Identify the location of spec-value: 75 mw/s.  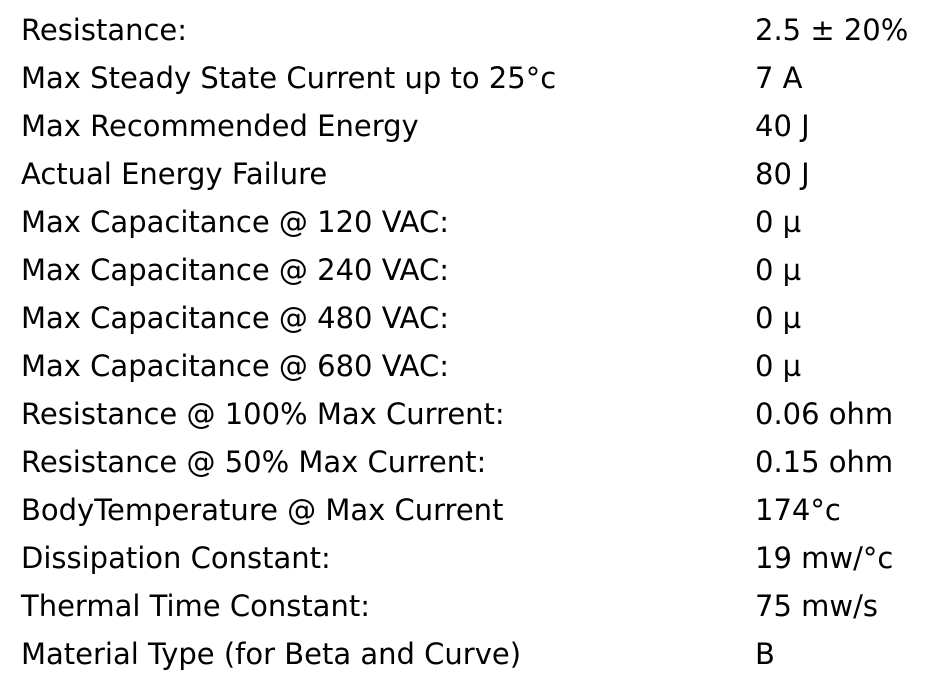
(816, 606).